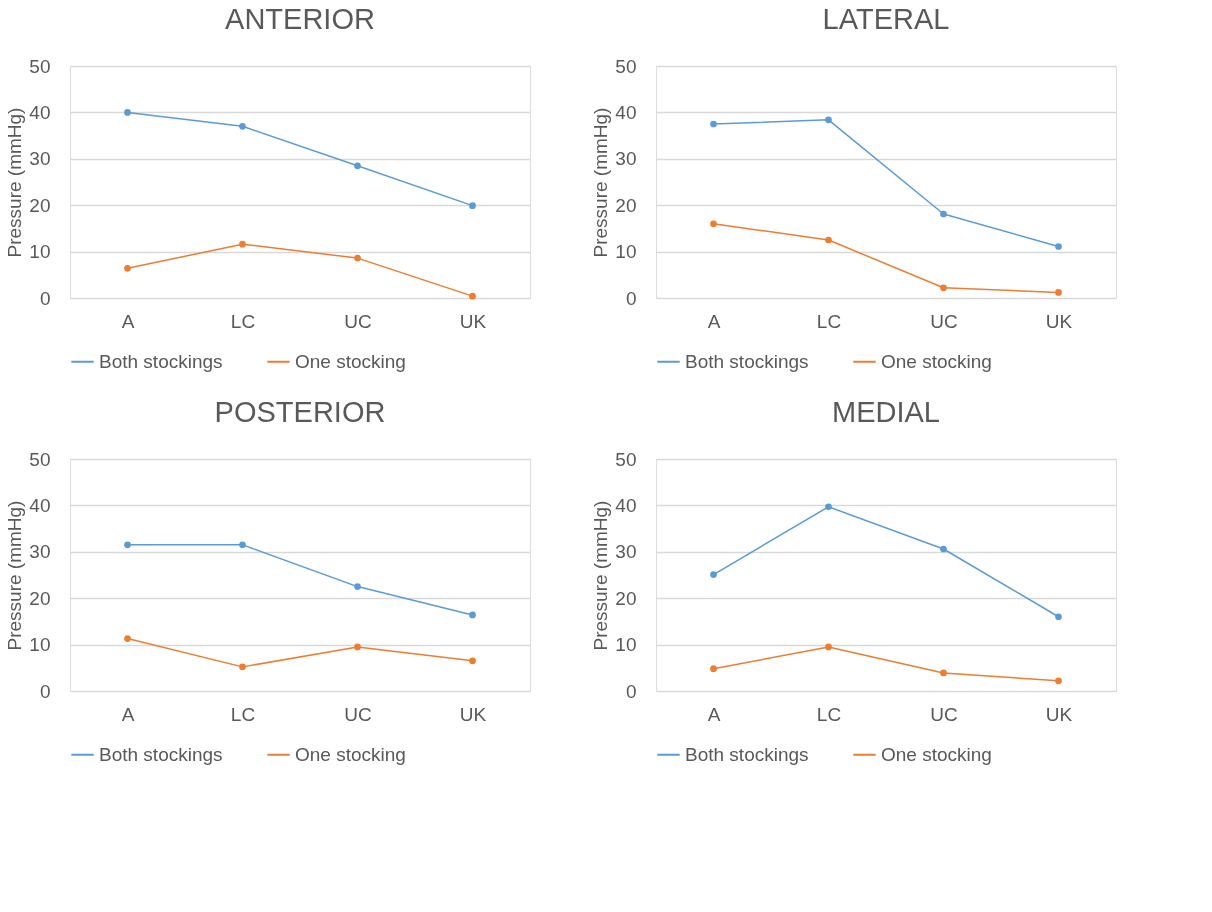 The image size is (1212, 912). Describe the element at coordinates (300, 412) in the screenshot. I see `chart-title: POSTERIOR` at that location.